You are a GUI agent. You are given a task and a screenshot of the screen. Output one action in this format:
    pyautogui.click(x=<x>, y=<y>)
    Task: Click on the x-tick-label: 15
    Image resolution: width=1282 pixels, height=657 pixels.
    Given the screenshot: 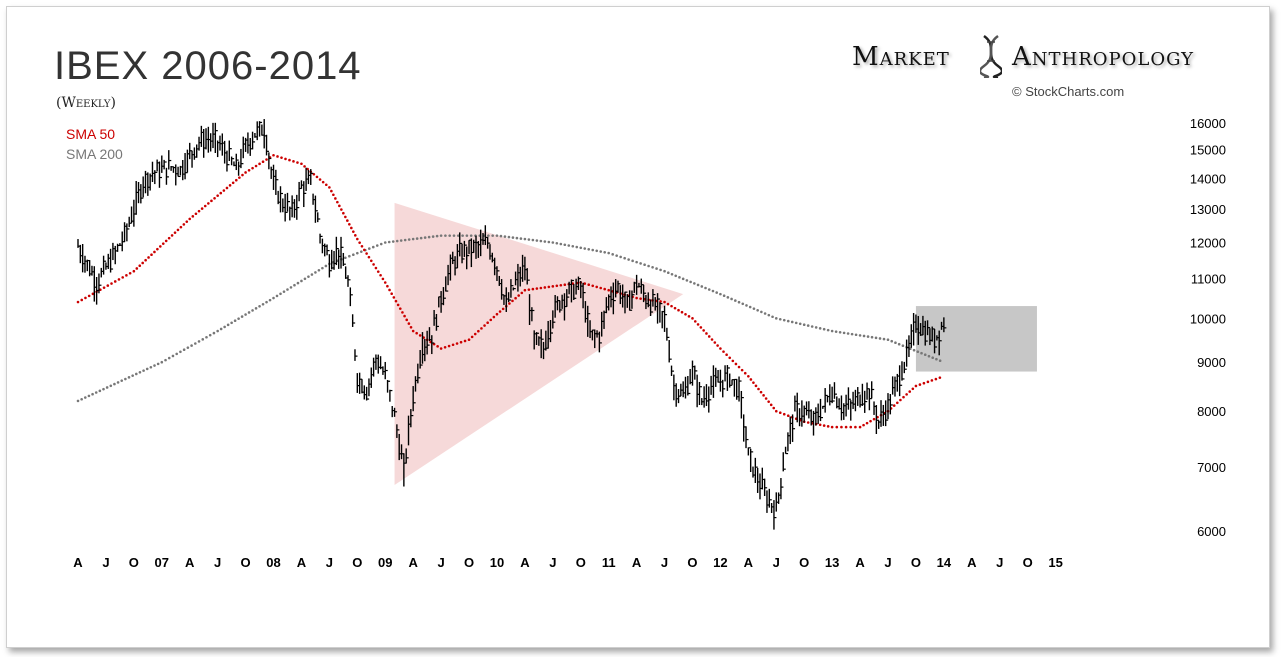 What is the action you would take?
    pyautogui.click(x=1055, y=562)
    